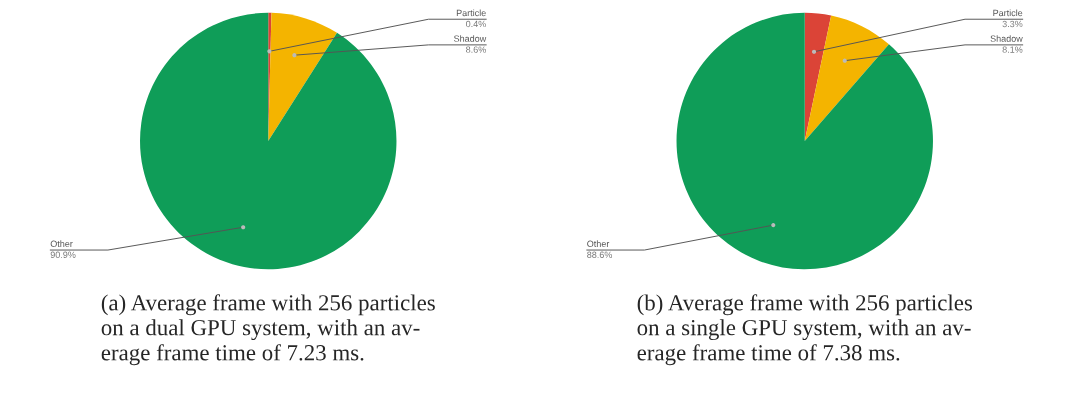  I want to click on data-label: 8.6%, so click(476, 49).